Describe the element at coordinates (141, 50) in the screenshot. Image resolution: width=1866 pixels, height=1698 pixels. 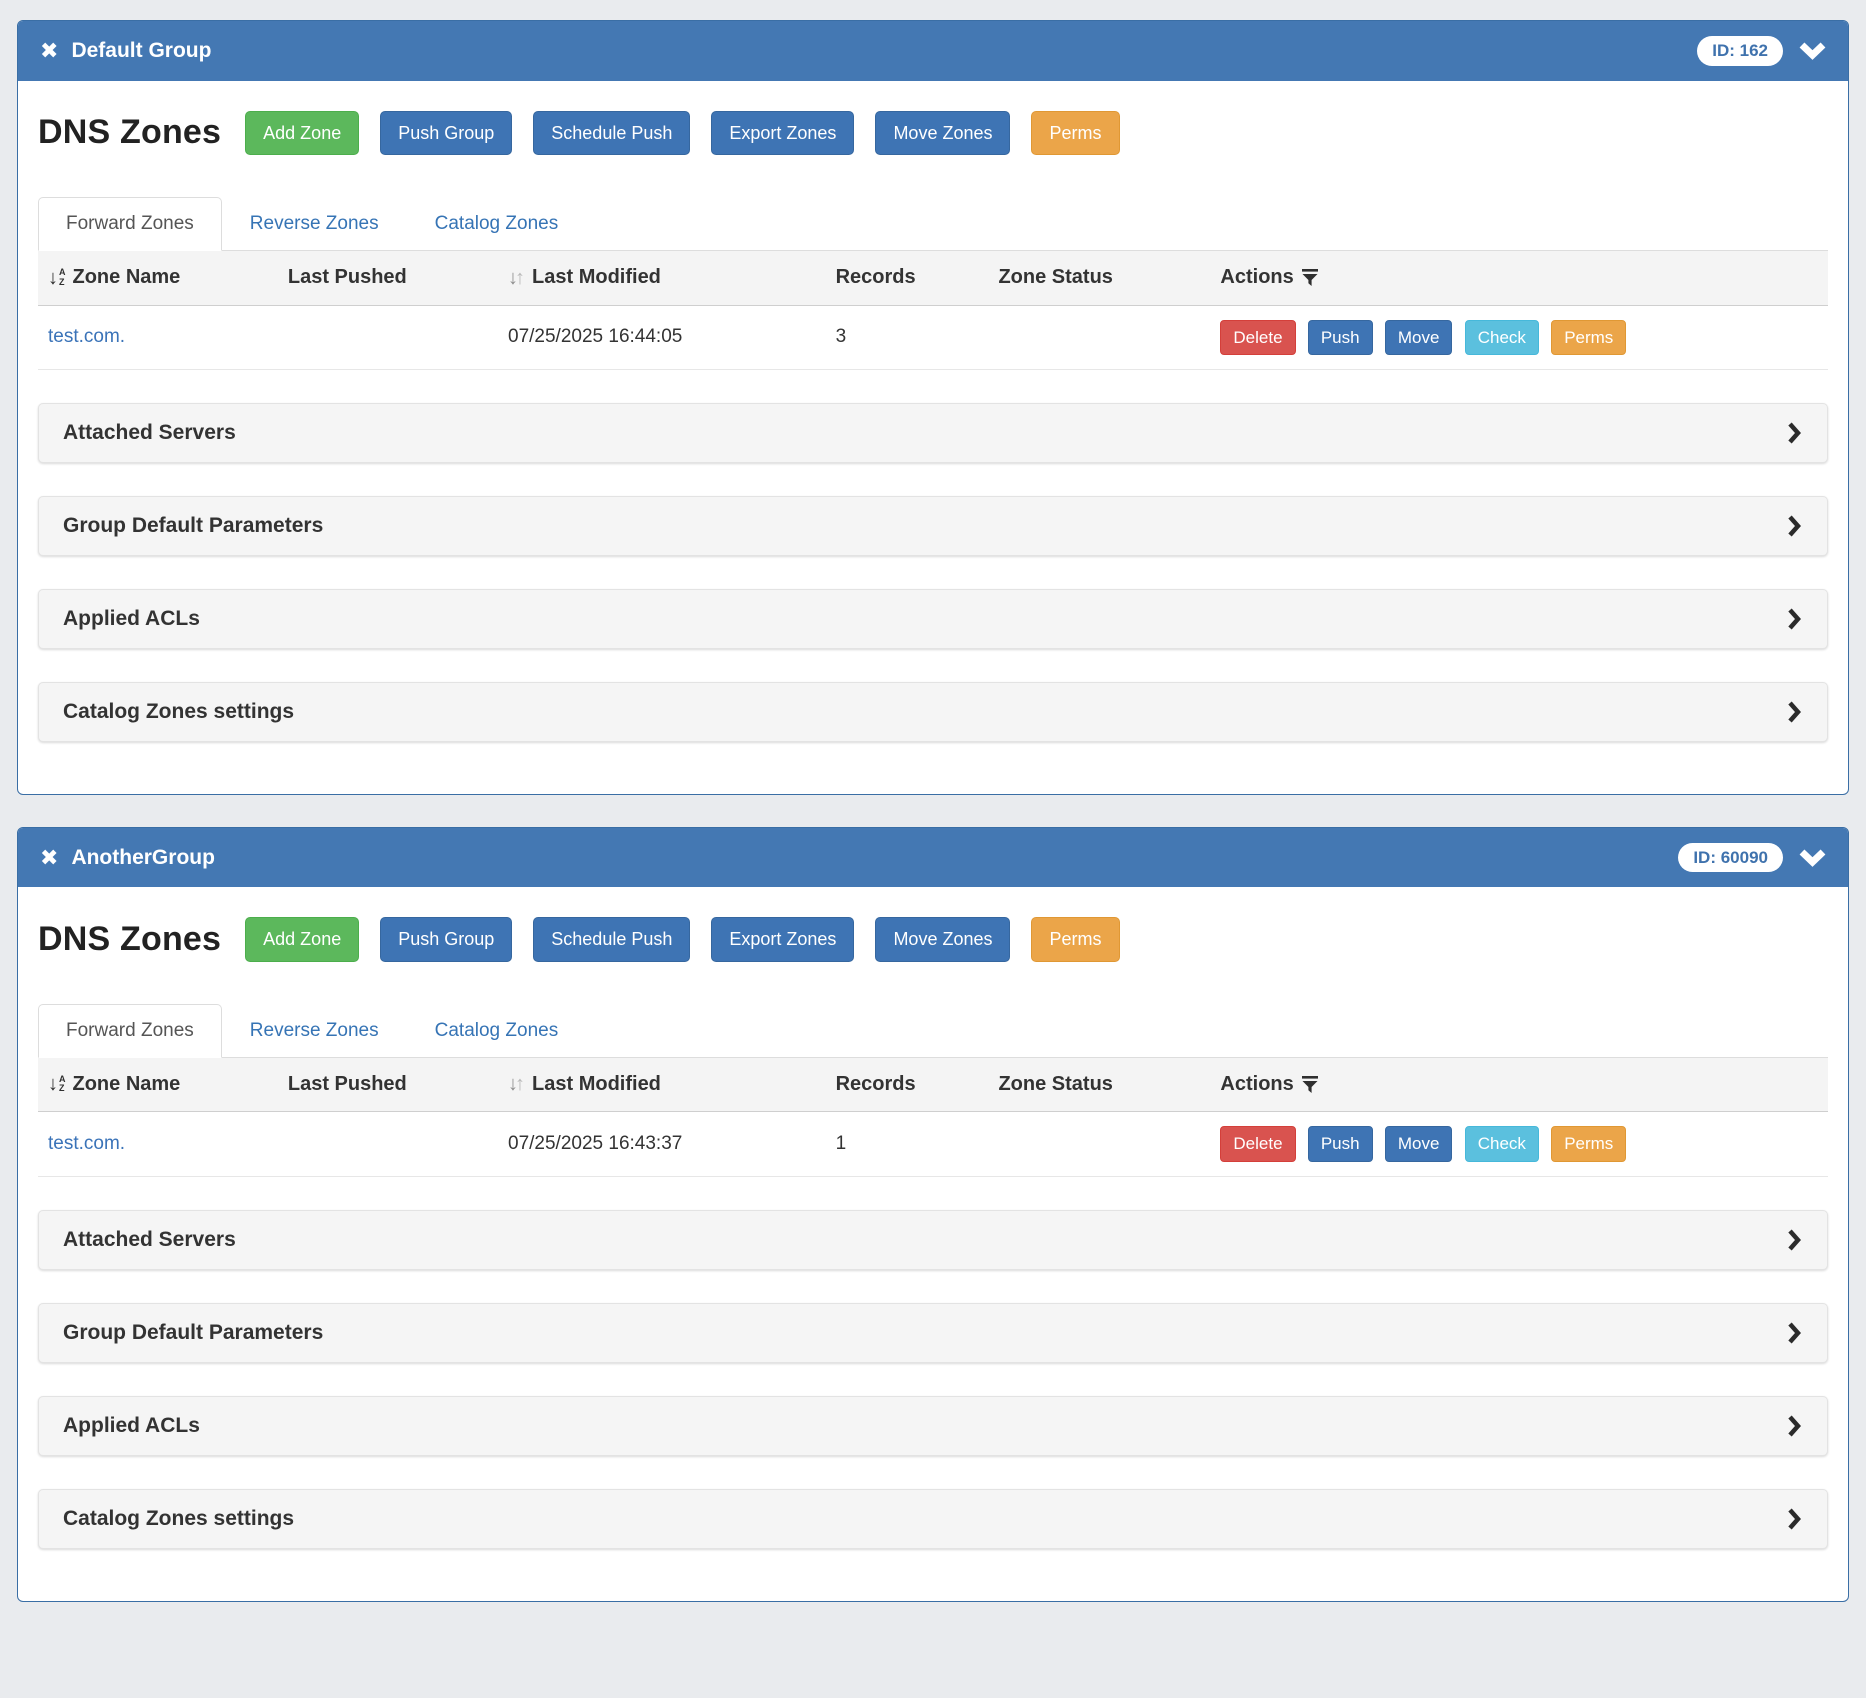
I see `group-title: Default Group` at that location.